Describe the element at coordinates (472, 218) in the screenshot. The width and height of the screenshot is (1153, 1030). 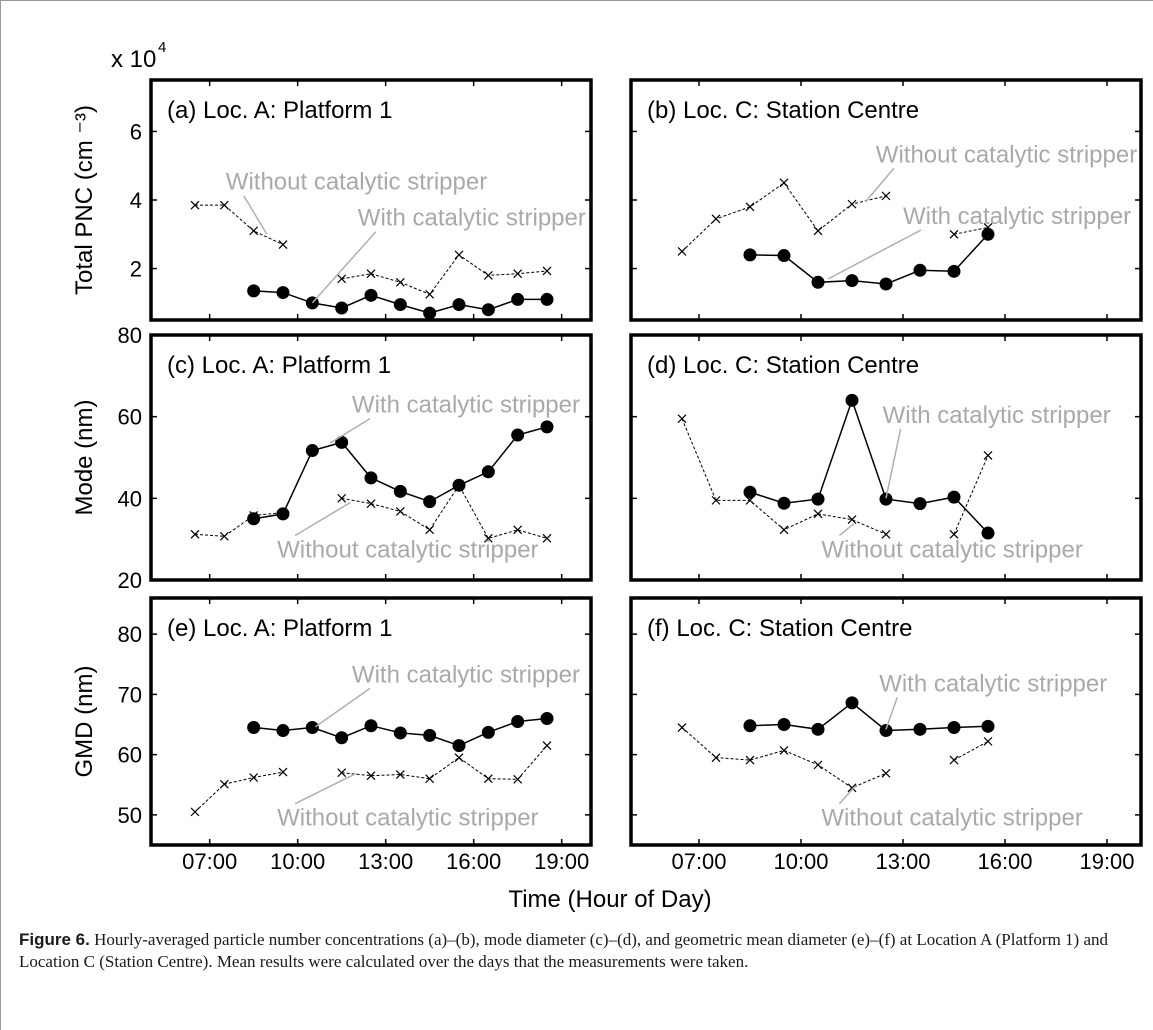
I see `annotation-label: With catalytic stripper` at that location.